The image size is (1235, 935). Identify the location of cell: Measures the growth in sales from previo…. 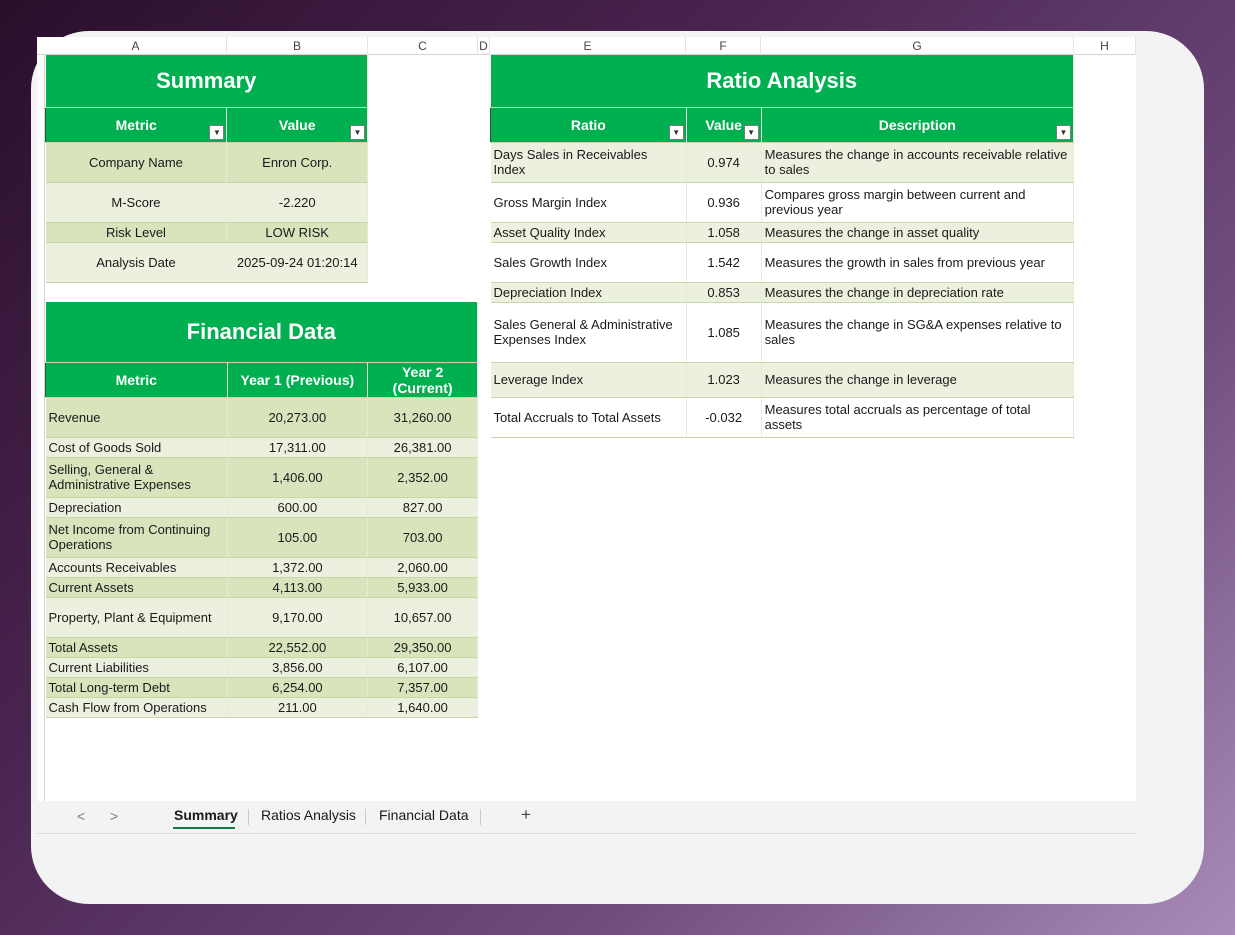
(918, 262).